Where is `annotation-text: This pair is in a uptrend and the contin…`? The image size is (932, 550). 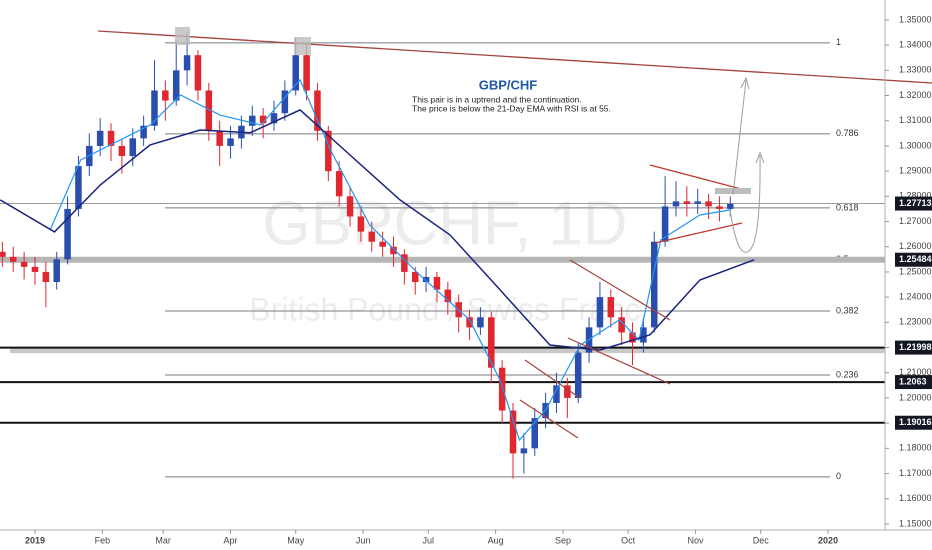 annotation-text: This pair is in a uptrend and the contin… is located at coordinates (497, 99).